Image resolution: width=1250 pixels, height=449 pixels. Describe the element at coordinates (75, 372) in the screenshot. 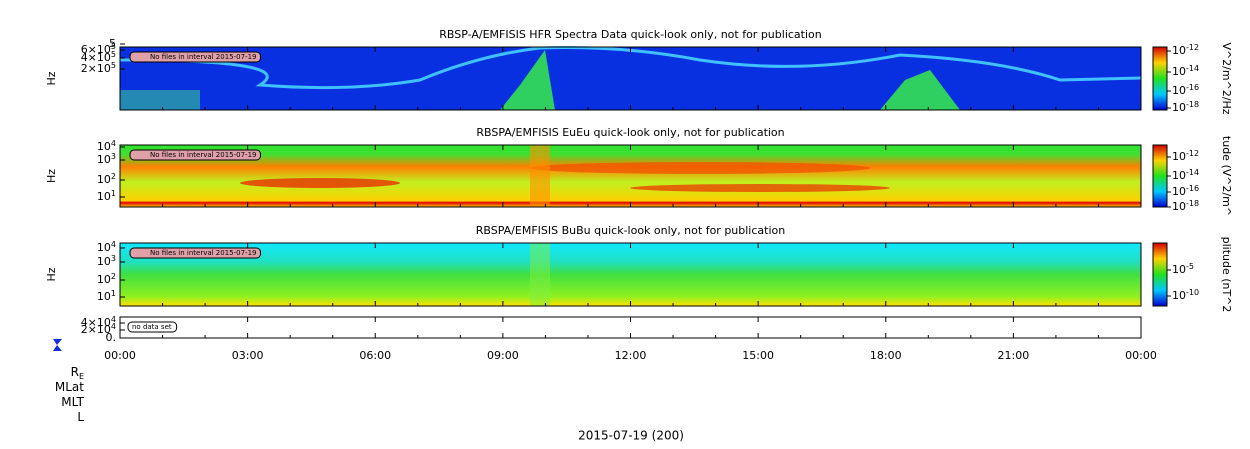

I see `ephemeris-label-base: R` at that location.